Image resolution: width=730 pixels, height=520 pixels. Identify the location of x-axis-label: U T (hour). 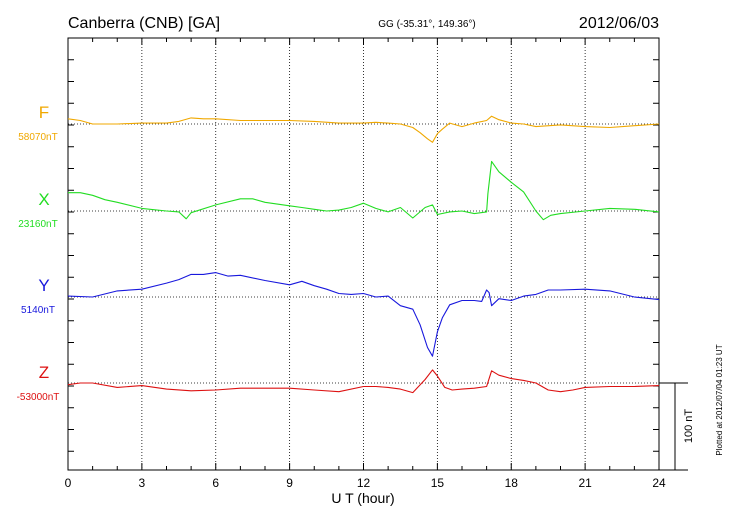
(362, 498).